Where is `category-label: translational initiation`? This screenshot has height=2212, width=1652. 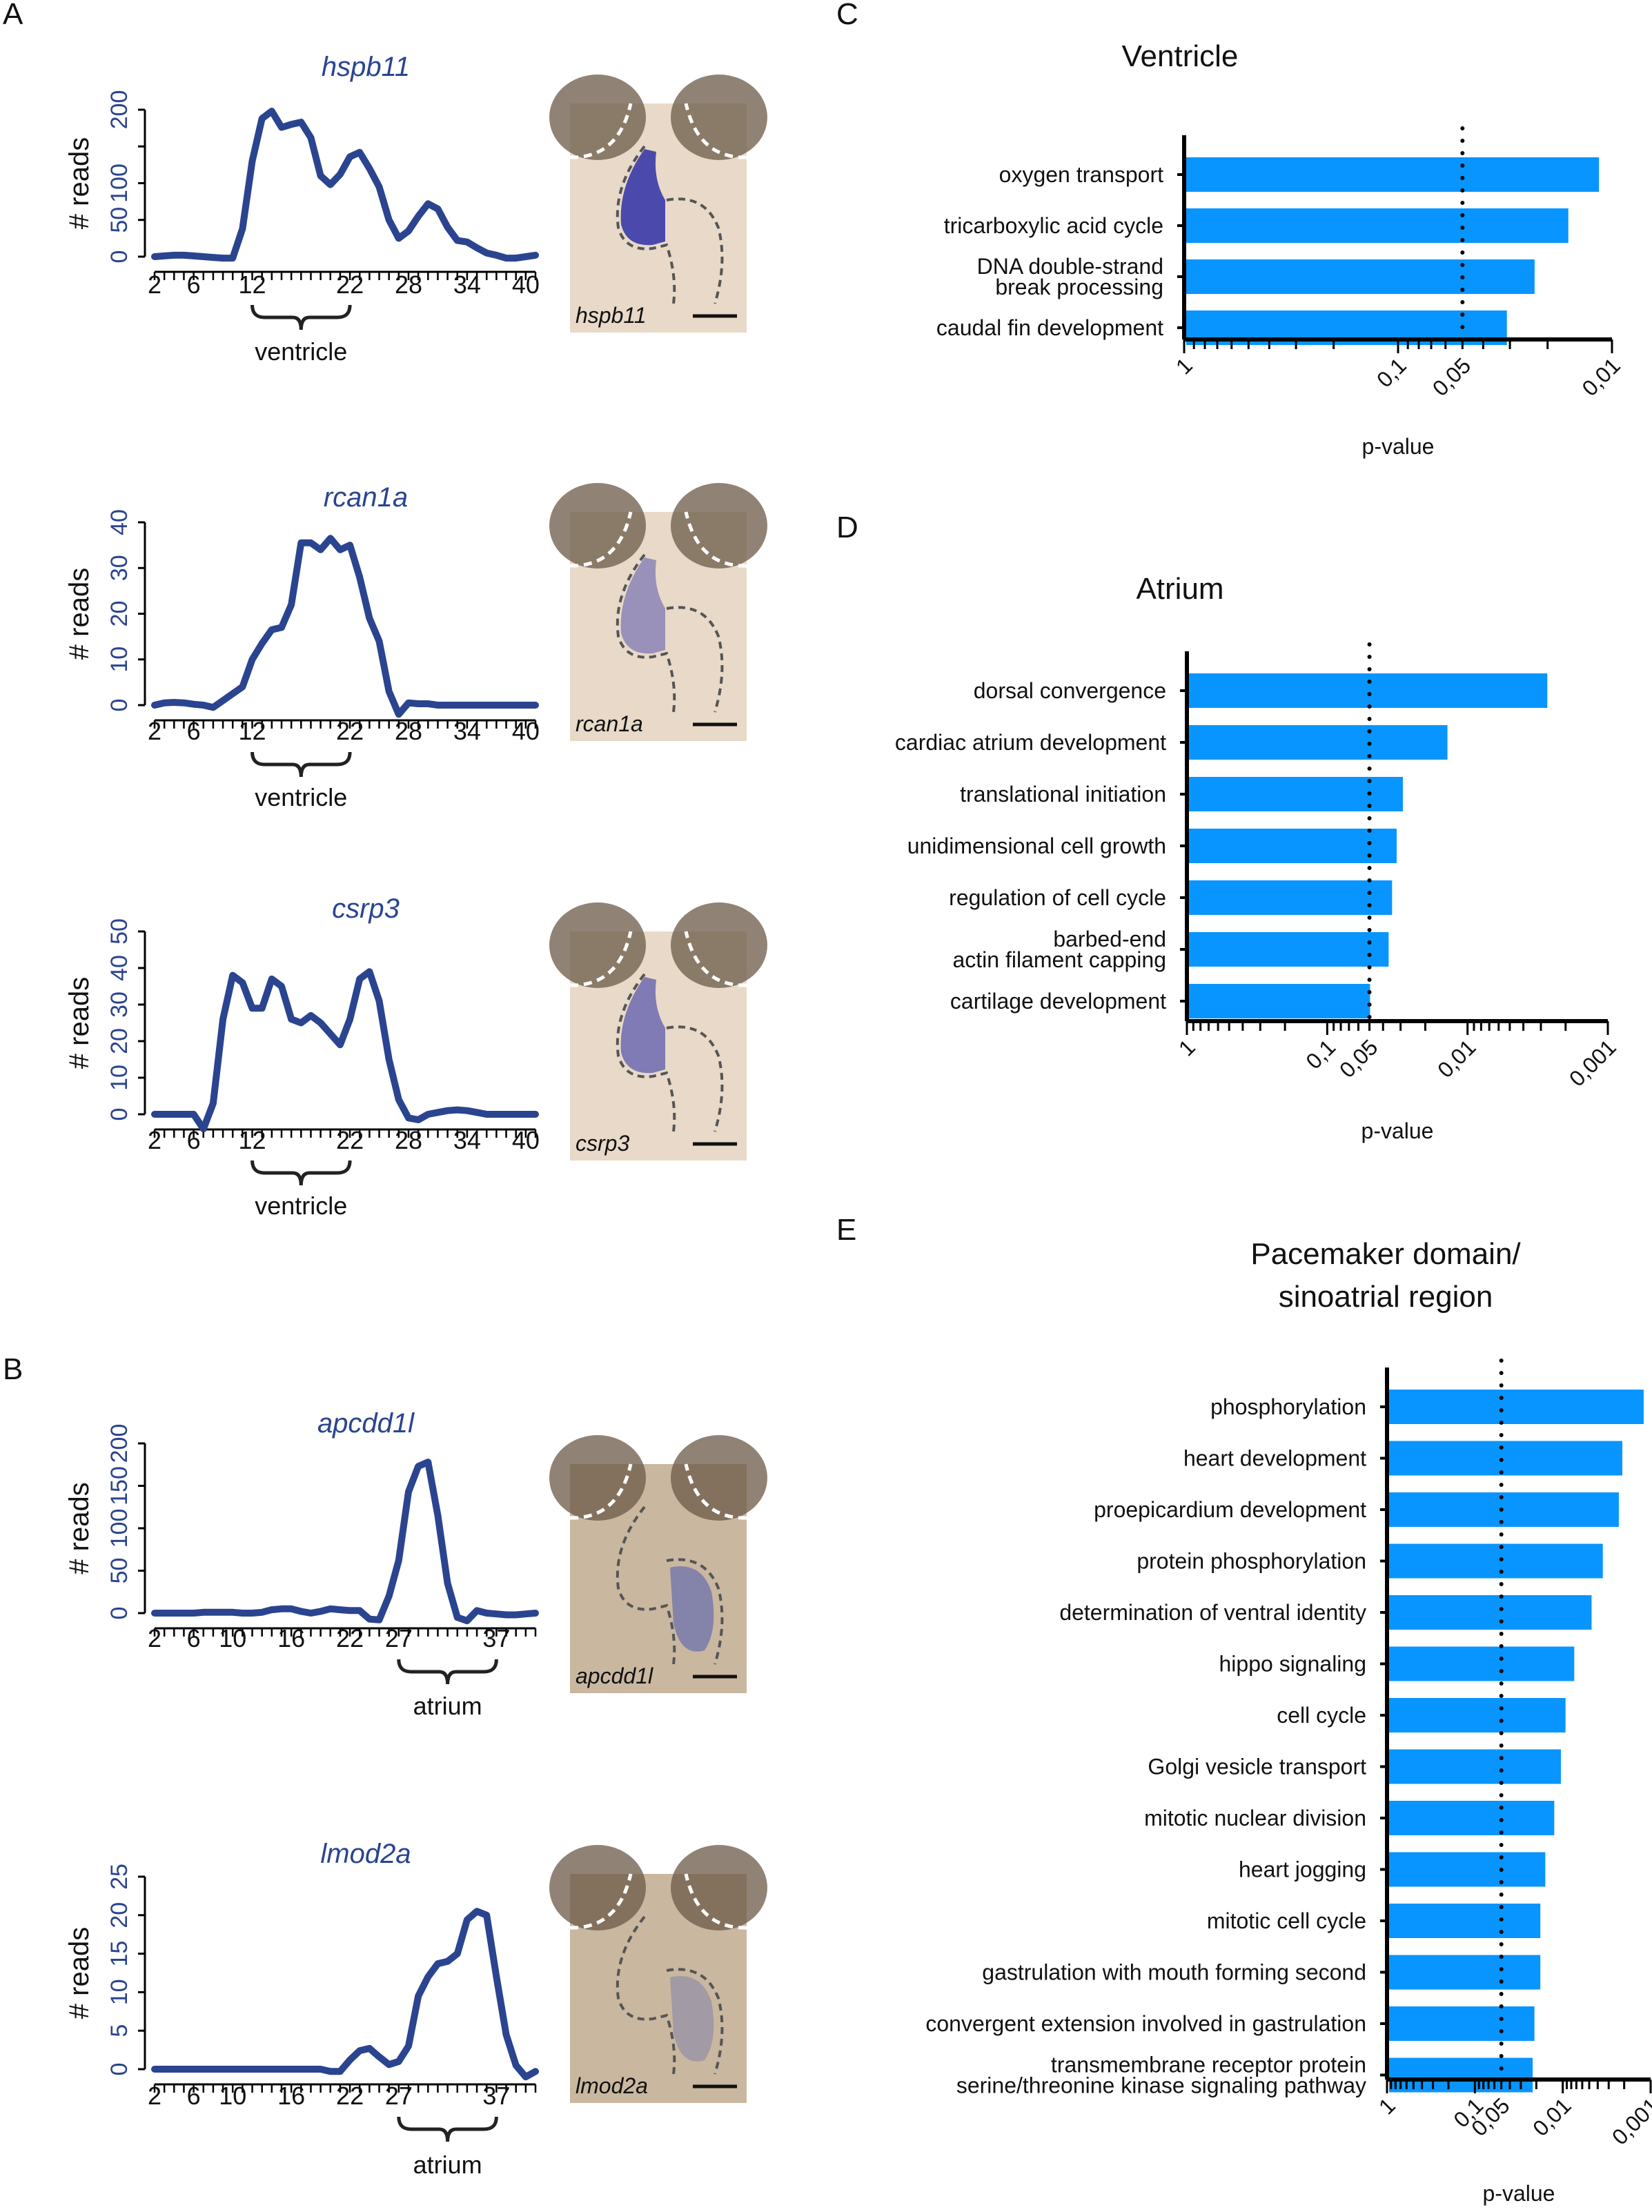
category-label: translational initiation is located at coordinates (1063, 794).